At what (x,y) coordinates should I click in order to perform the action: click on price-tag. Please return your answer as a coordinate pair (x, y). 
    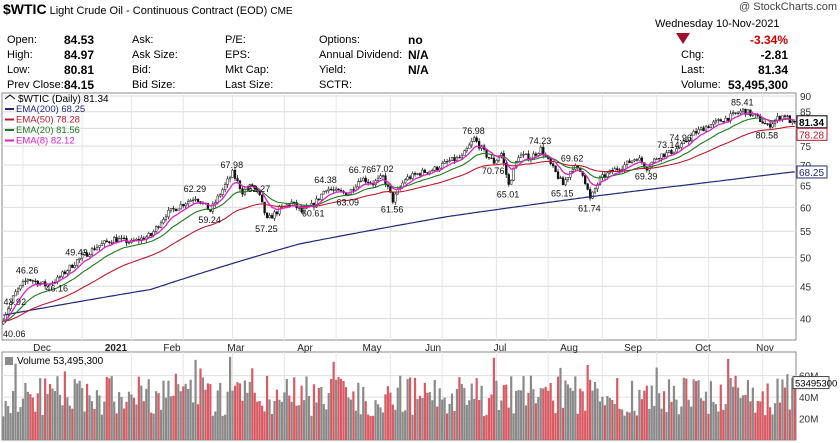
    Looking at the image, I should click on (812, 122).